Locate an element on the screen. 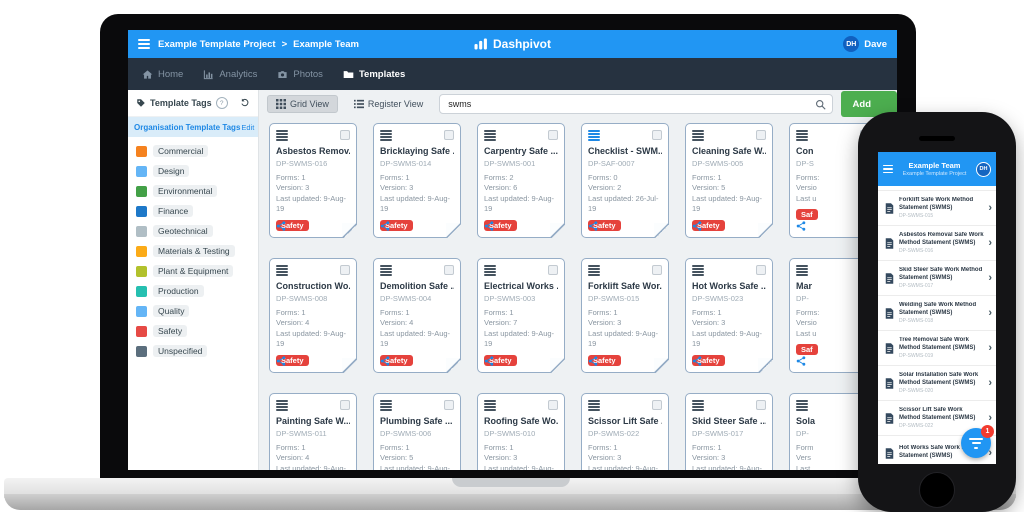  phone-menu-icon is located at coordinates (888, 169).